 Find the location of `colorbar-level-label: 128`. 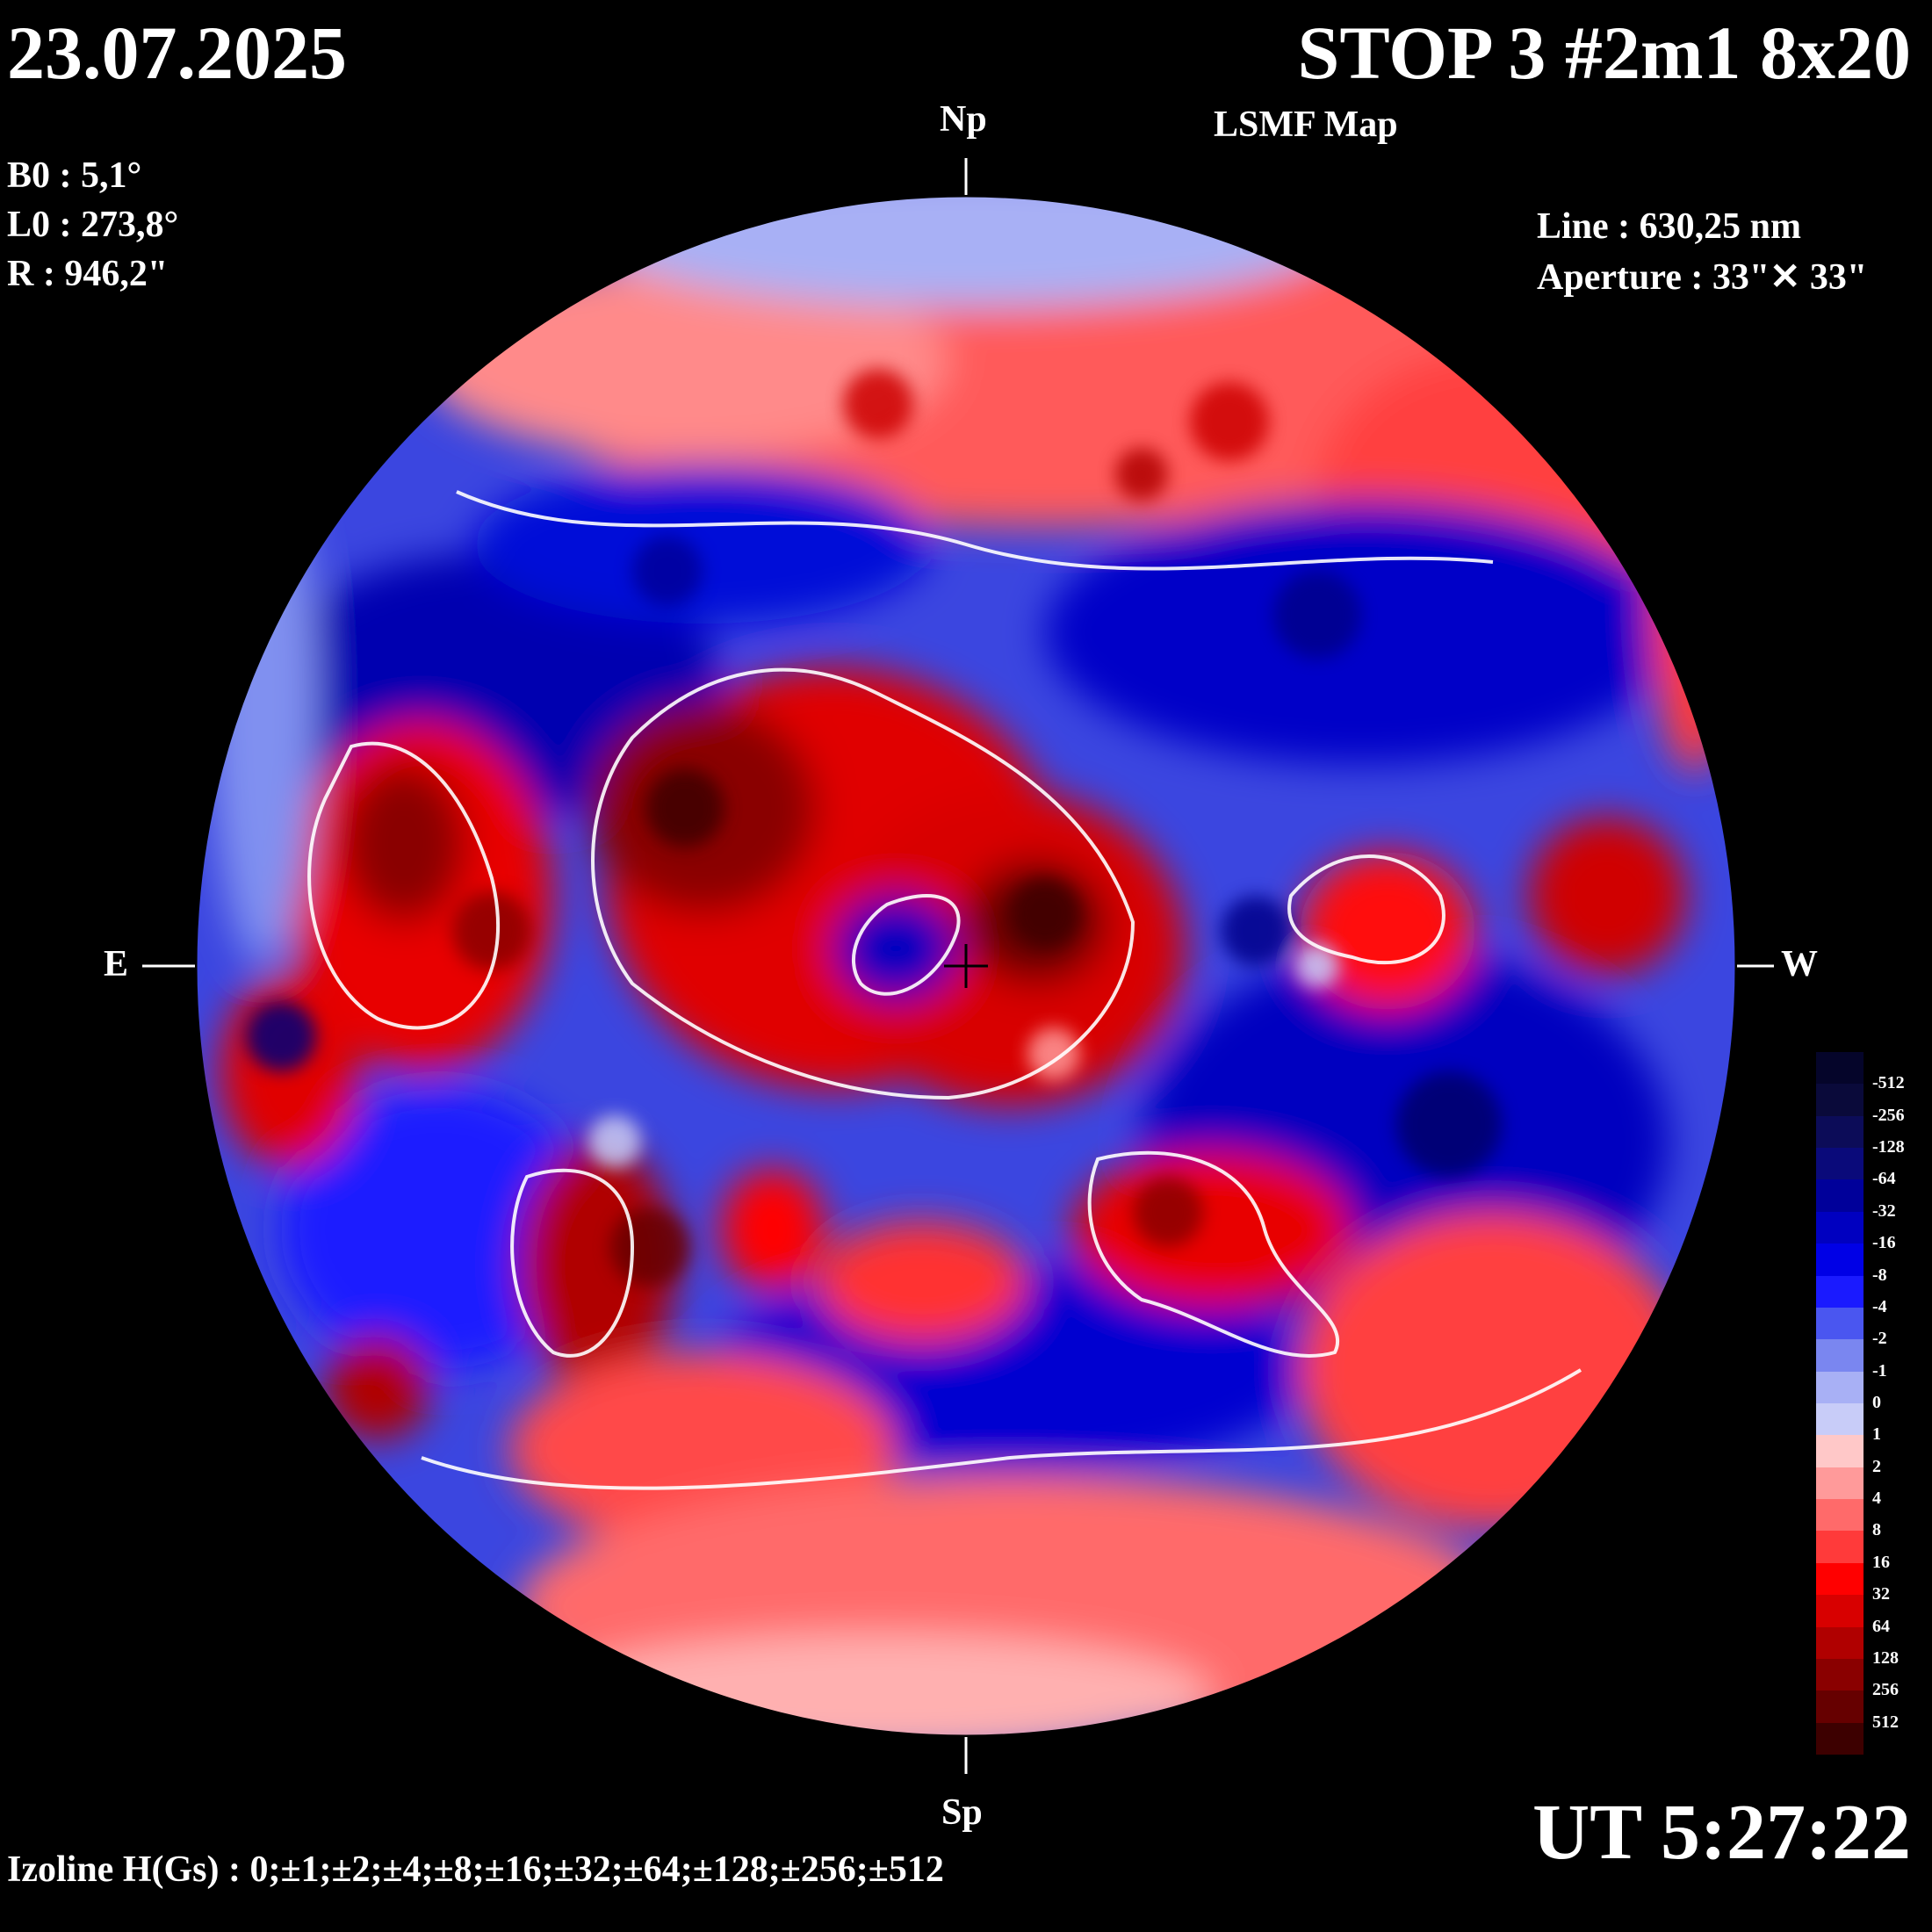

colorbar-level-label: 128 is located at coordinates (1885, 1658).